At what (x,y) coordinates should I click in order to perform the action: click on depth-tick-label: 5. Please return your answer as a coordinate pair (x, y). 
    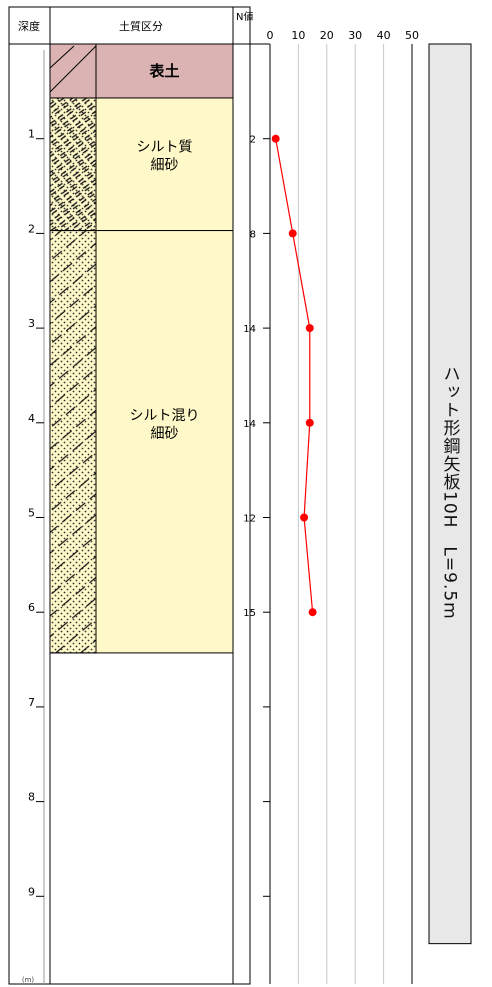
    Looking at the image, I should click on (31, 513).